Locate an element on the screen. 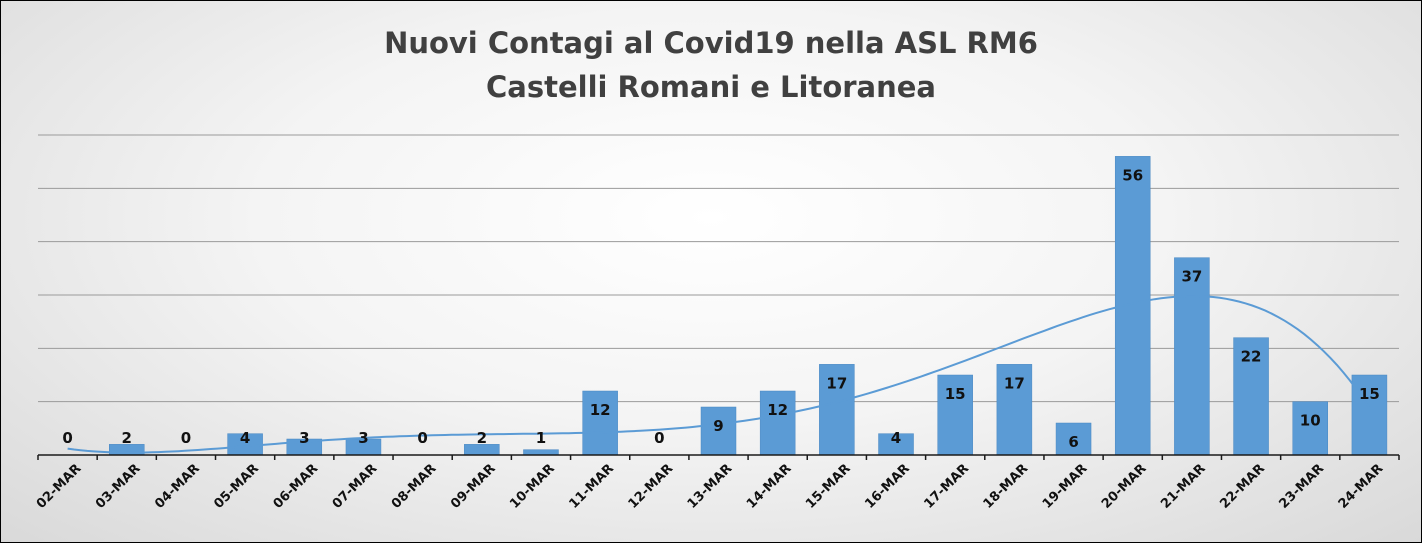  x-tick-label: 16-MAR is located at coordinates (887, 486).